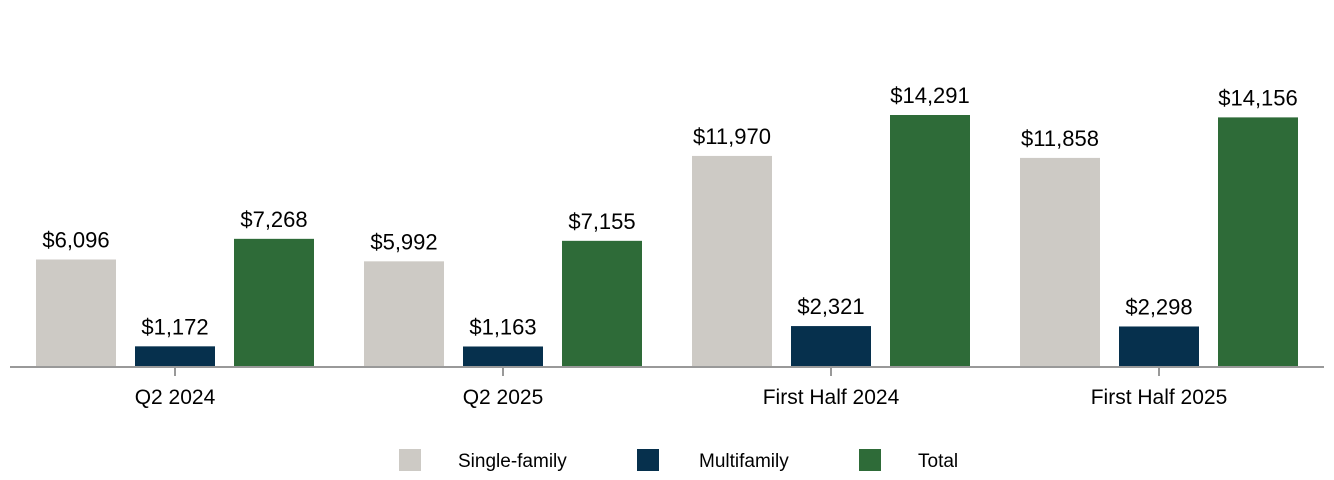 The image size is (1334, 480). I want to click on x-tick-label-q2-2025: Q2 2025, so click(503, 397).